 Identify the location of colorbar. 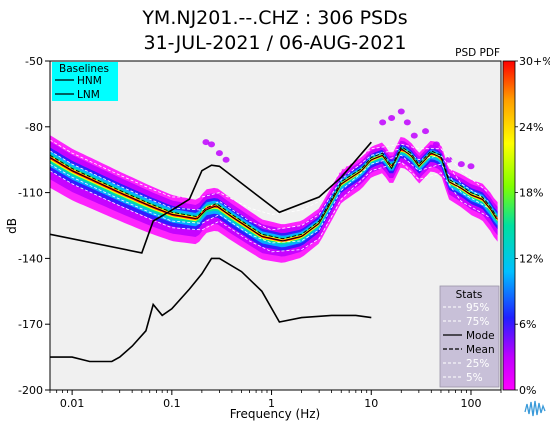
(509, 225).